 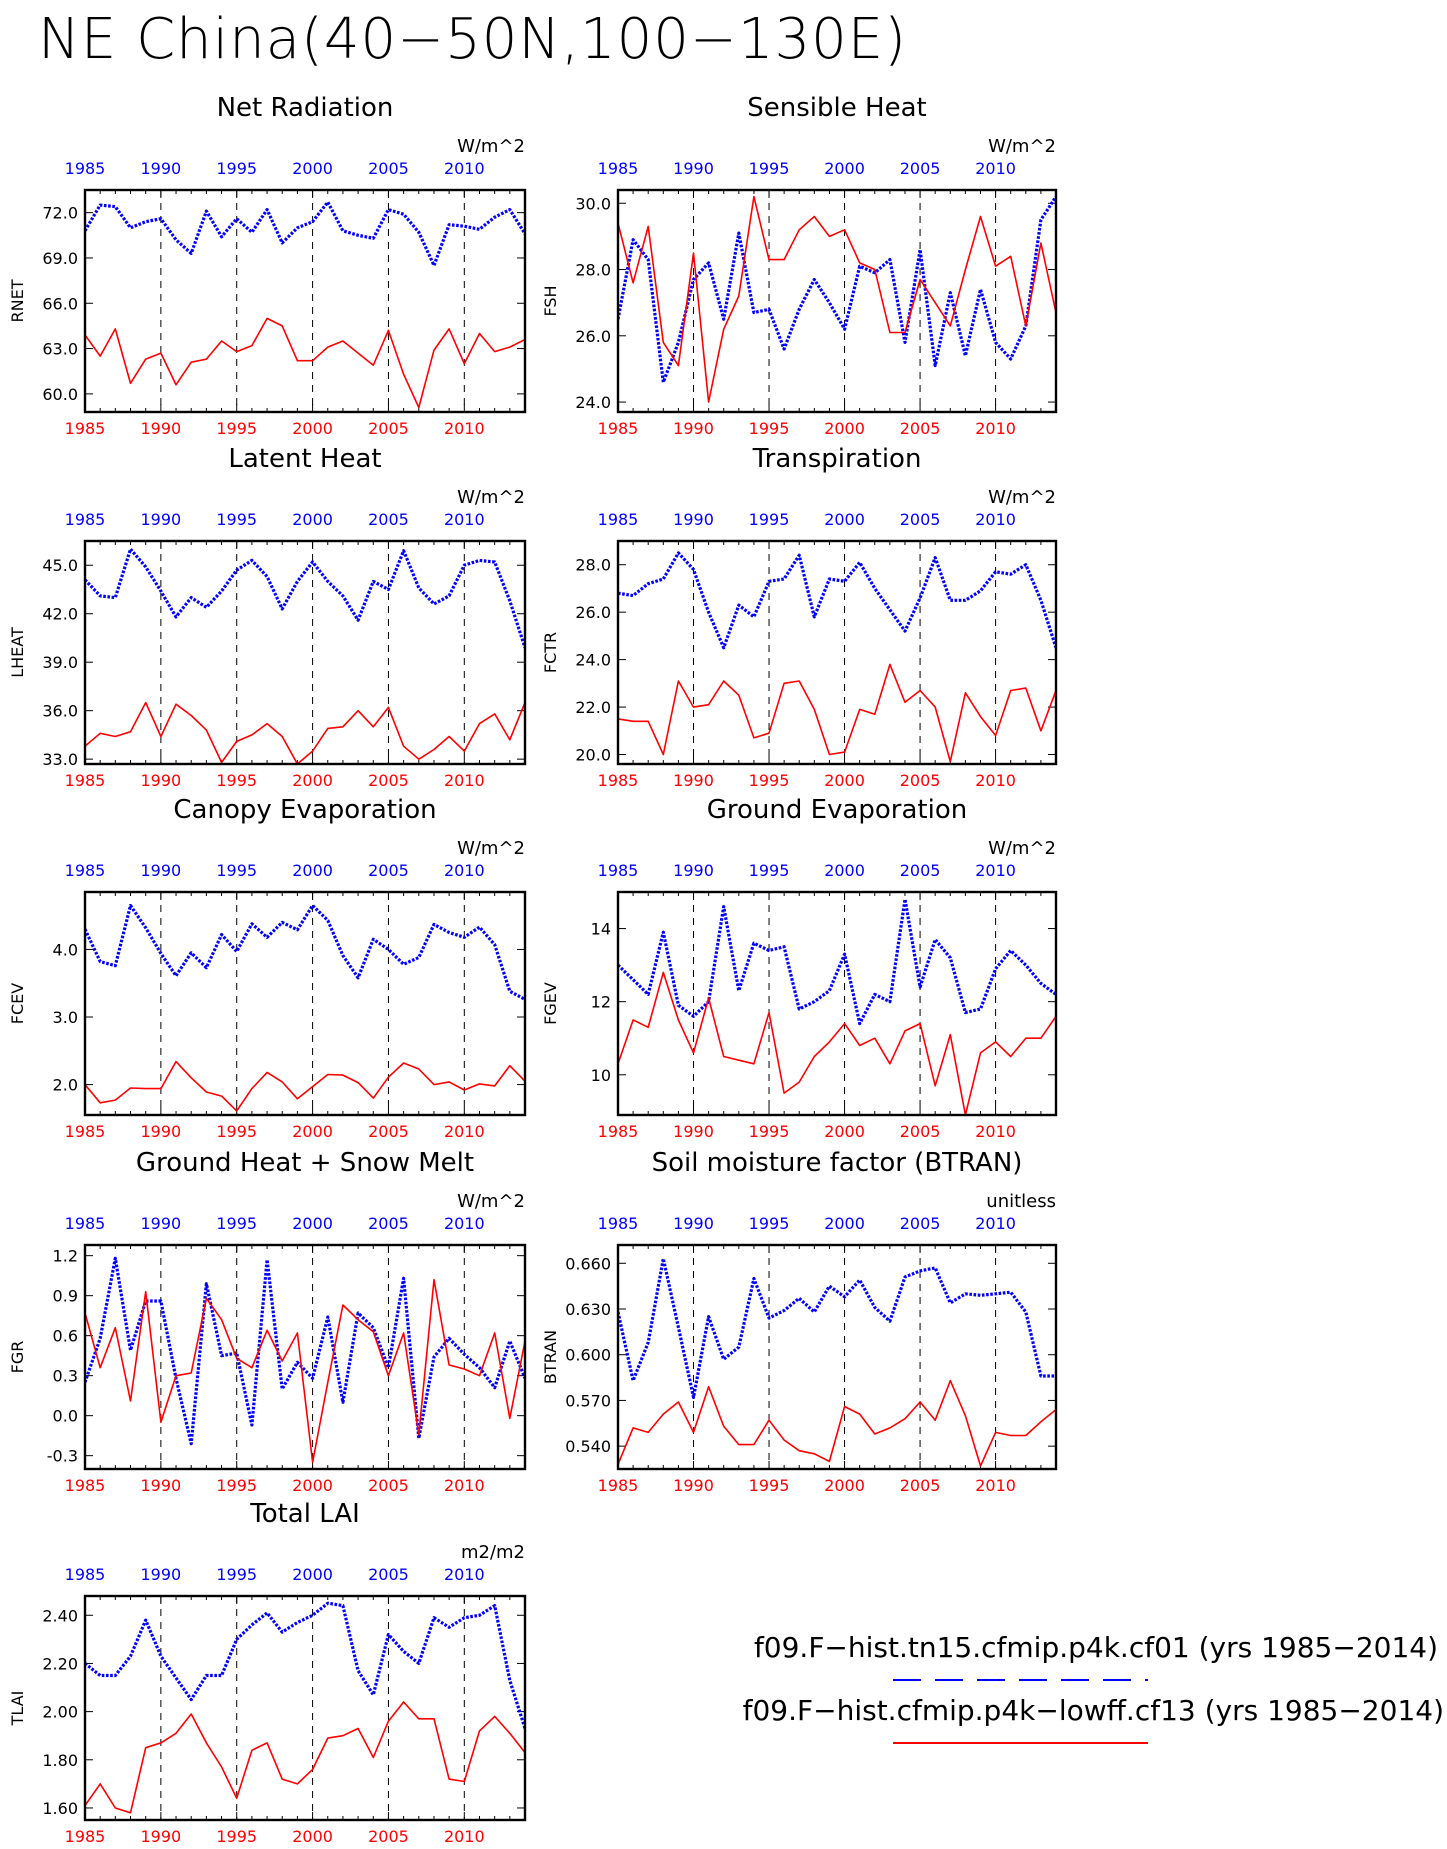 What do you see at coordinates (305, 1163) in the screenshot?
I see `panel-title: Ground Heat + Snow Melt` at bounding box center [305, 1163].